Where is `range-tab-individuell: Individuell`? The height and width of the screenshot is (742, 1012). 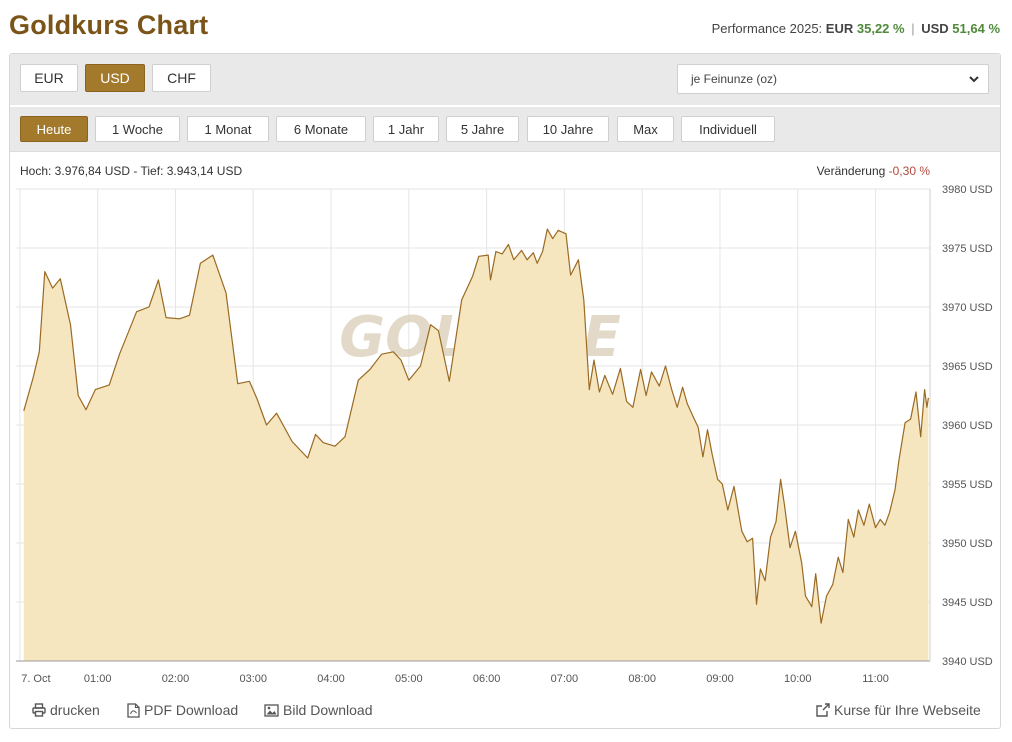
range-tab-individuell: Individuell is located at coordinates (728, 129).